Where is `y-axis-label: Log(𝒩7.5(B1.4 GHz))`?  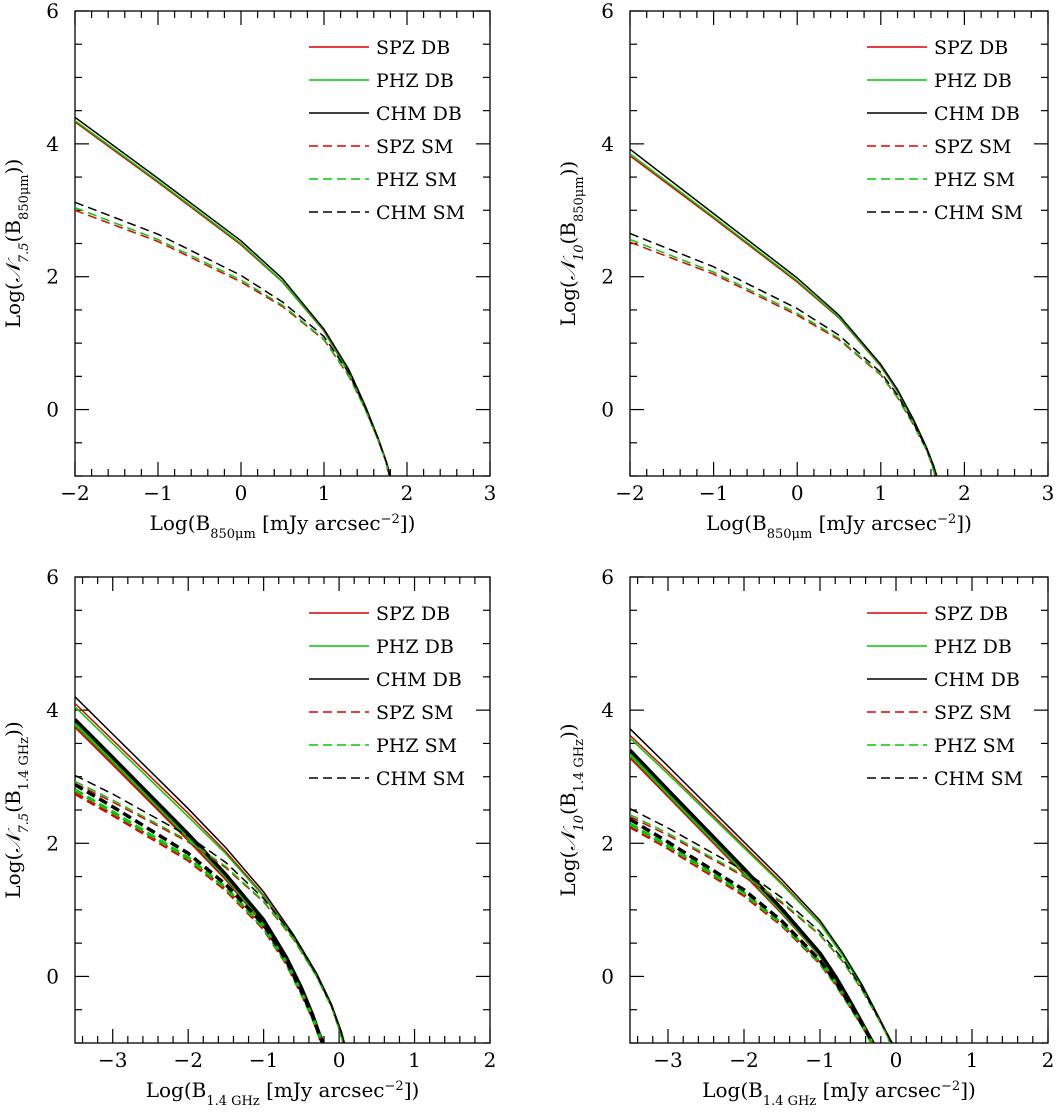
y-axis-label: Log(𝒩7.5(B1.4 GHz)) is located at coordinates (16, 809).